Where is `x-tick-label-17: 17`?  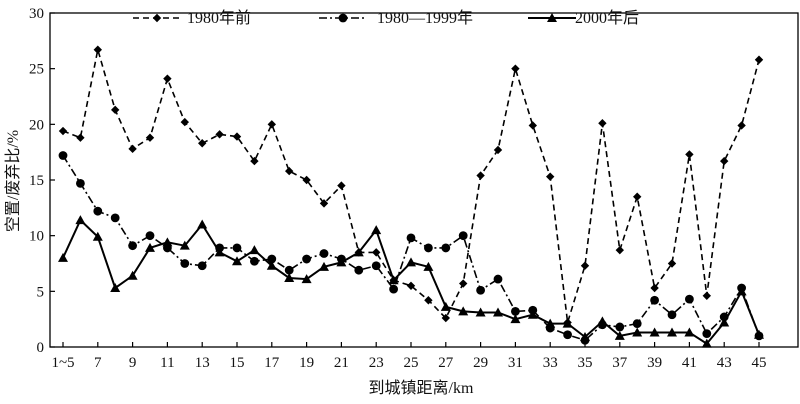 x-tick-label-17: 17 is located at coordinates (272, 363).